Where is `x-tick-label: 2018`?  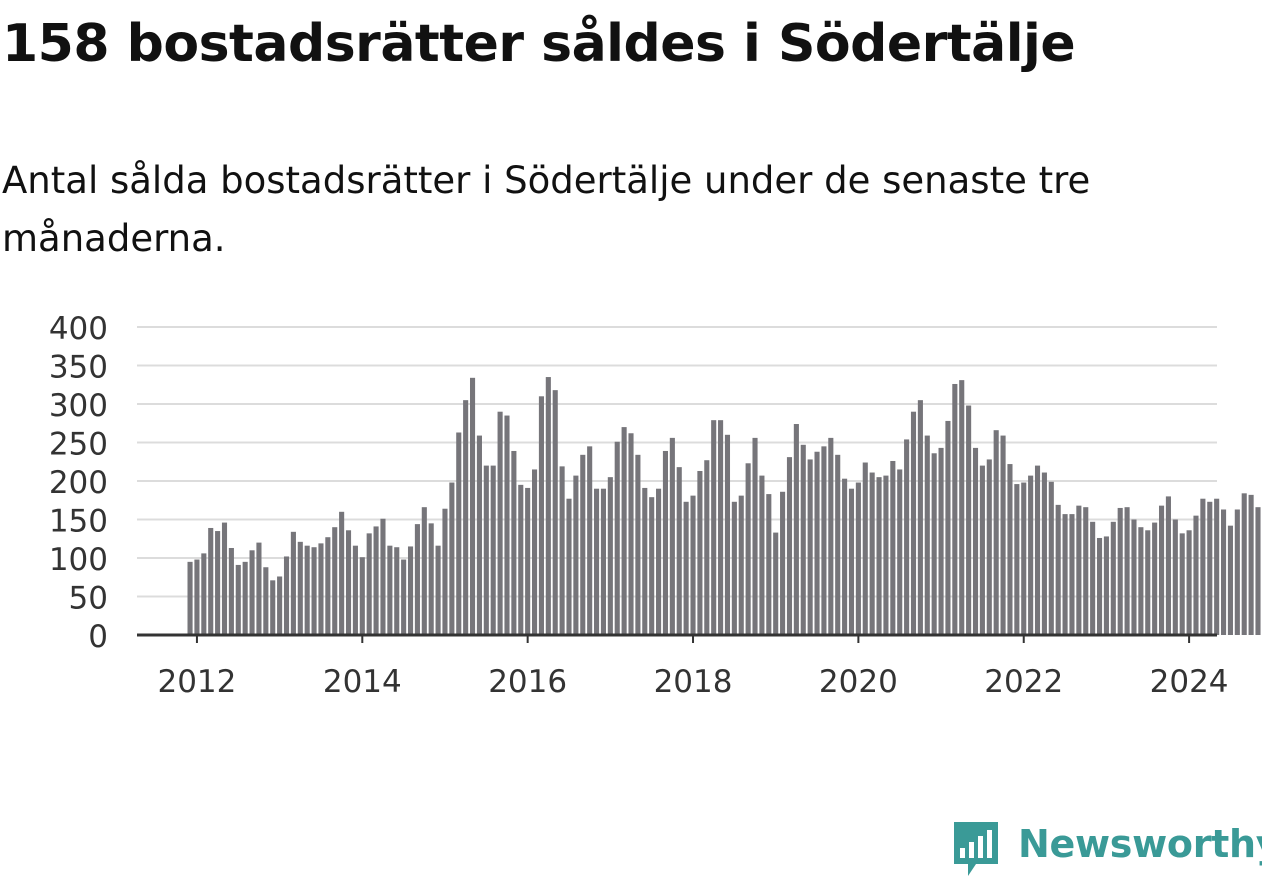
x-tick-label: 2018 is located at coordinates (693, 682).